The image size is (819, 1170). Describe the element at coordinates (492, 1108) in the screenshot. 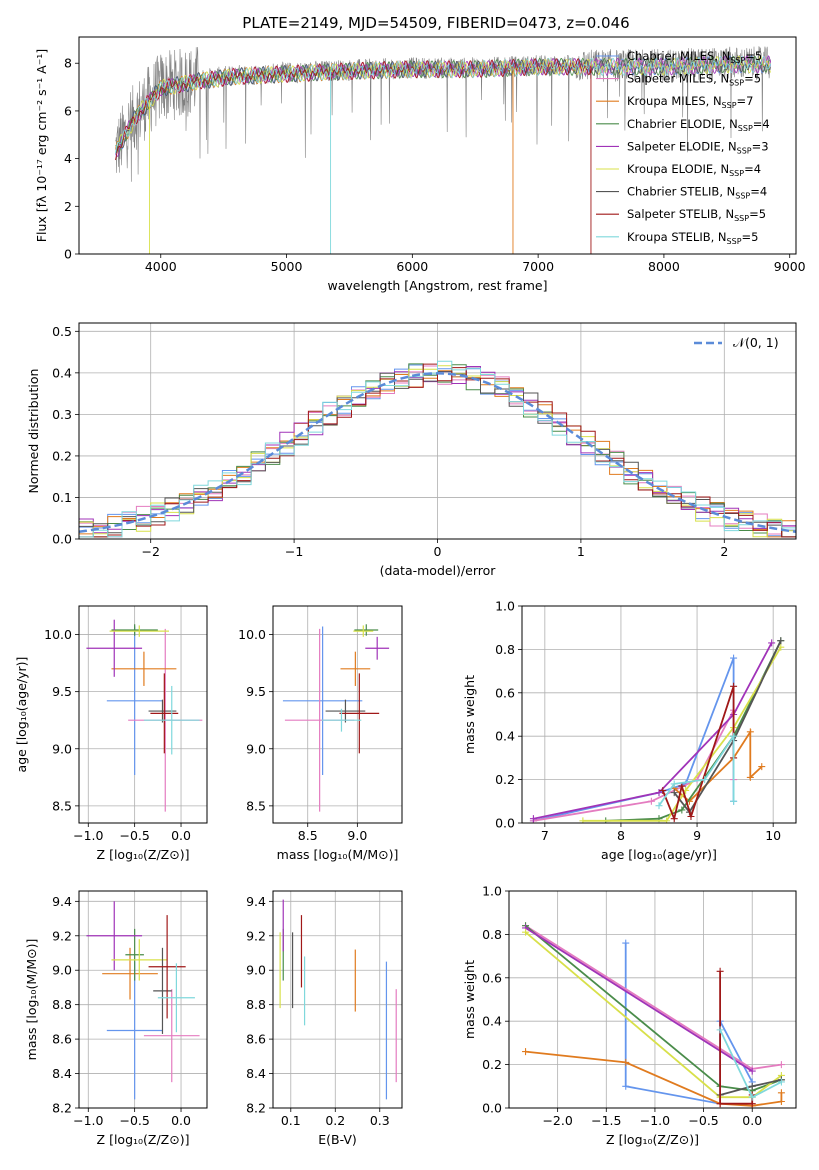

I see `y-tick-label: 0.0` at that location.